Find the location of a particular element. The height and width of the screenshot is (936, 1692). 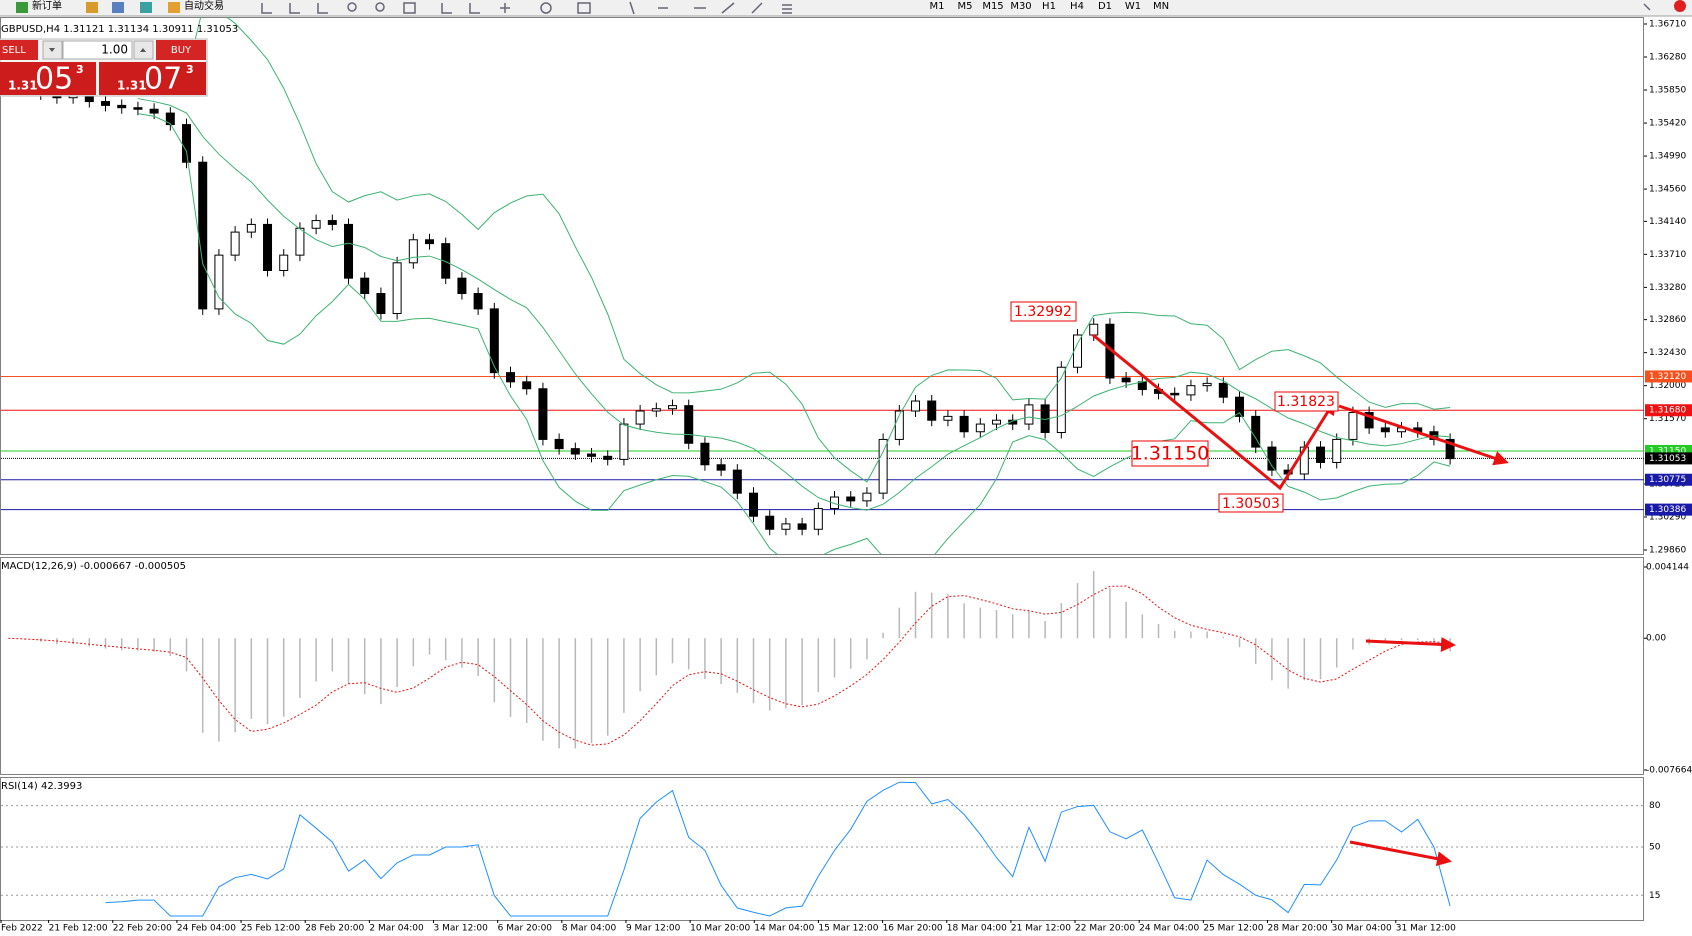

trend-arrow is located at coordinates (1214, 412).